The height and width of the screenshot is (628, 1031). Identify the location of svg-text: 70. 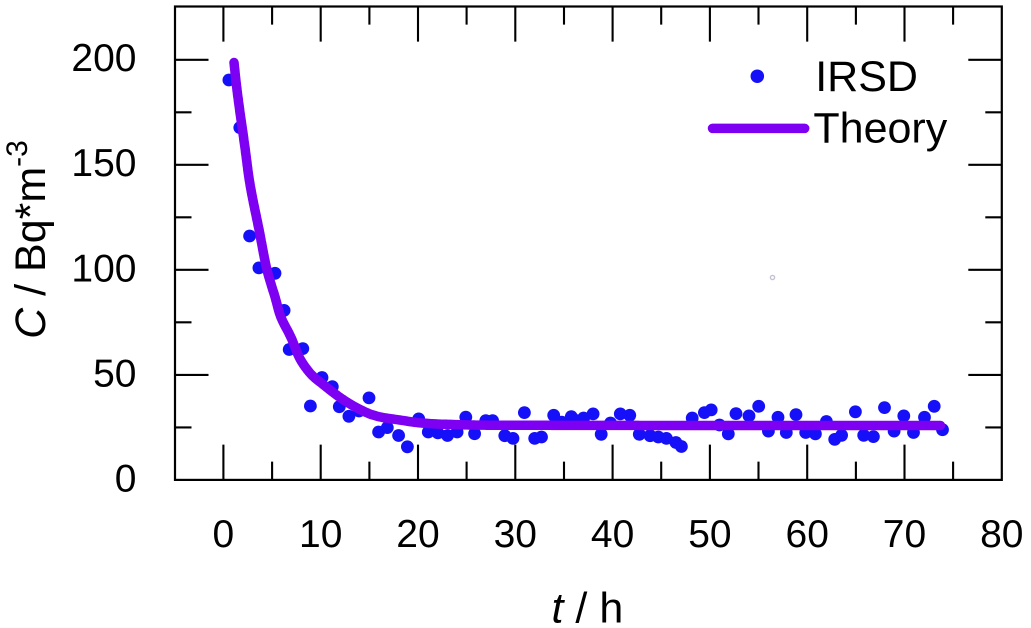
(904, 534).